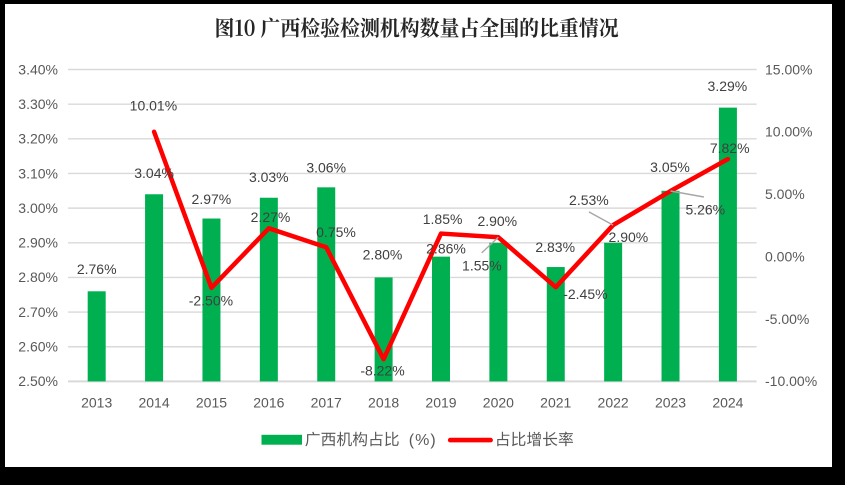  I want to click on svg-text: 2014, so click(153, 402).